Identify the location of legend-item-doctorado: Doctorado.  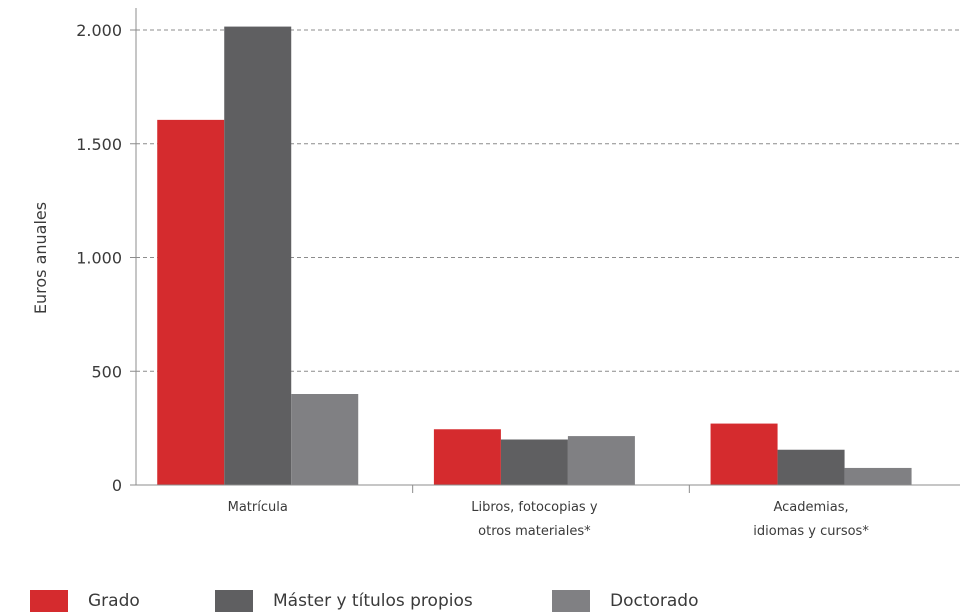
(625, 601).